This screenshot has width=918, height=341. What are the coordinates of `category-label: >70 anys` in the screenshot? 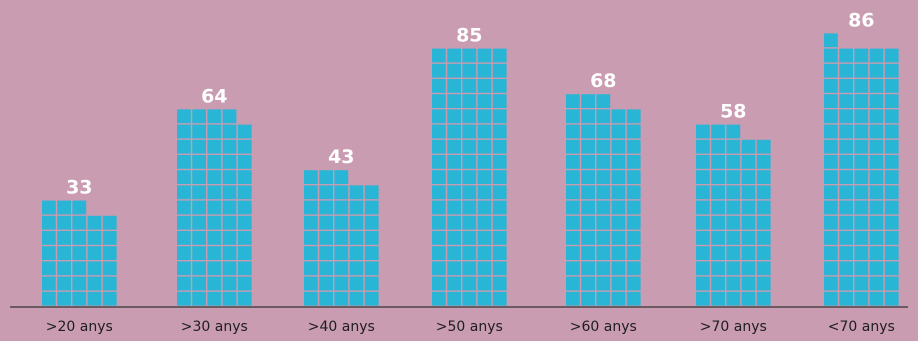 It's located at (733, 327).